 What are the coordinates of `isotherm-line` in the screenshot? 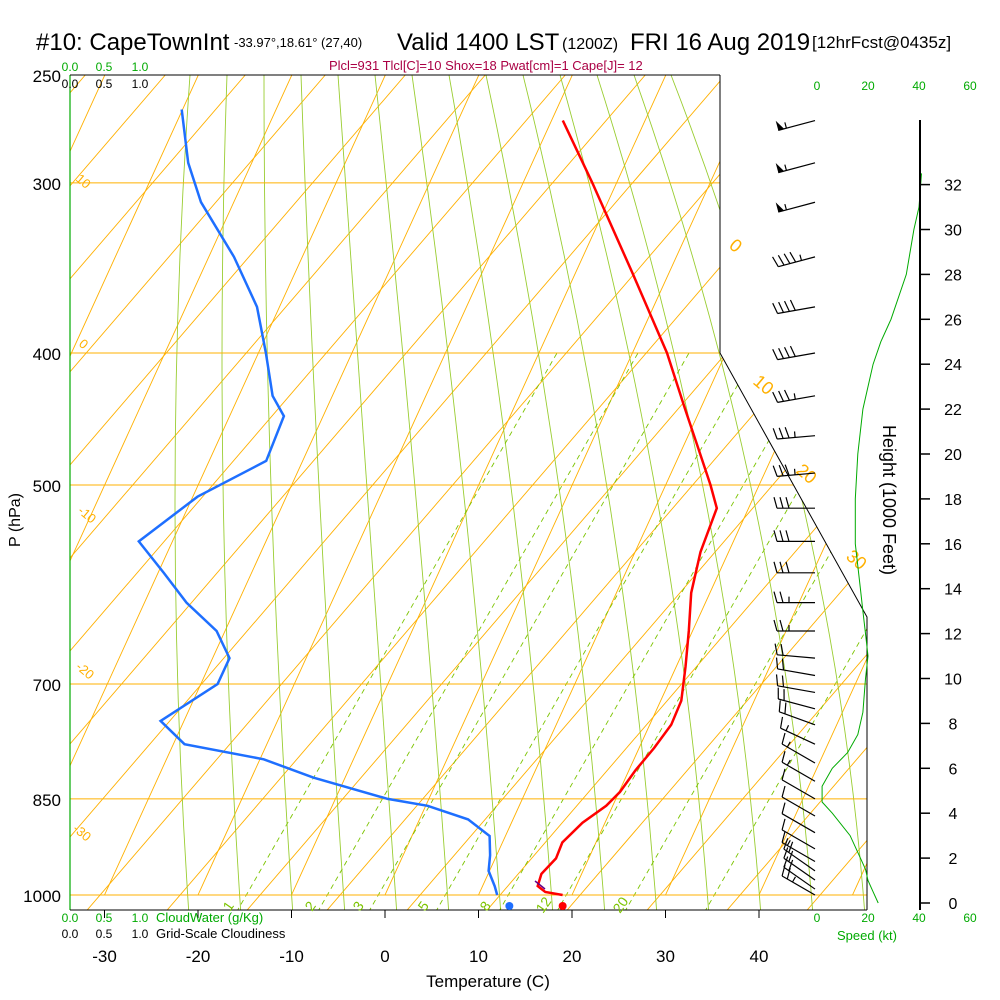 It's located at (812, 485).